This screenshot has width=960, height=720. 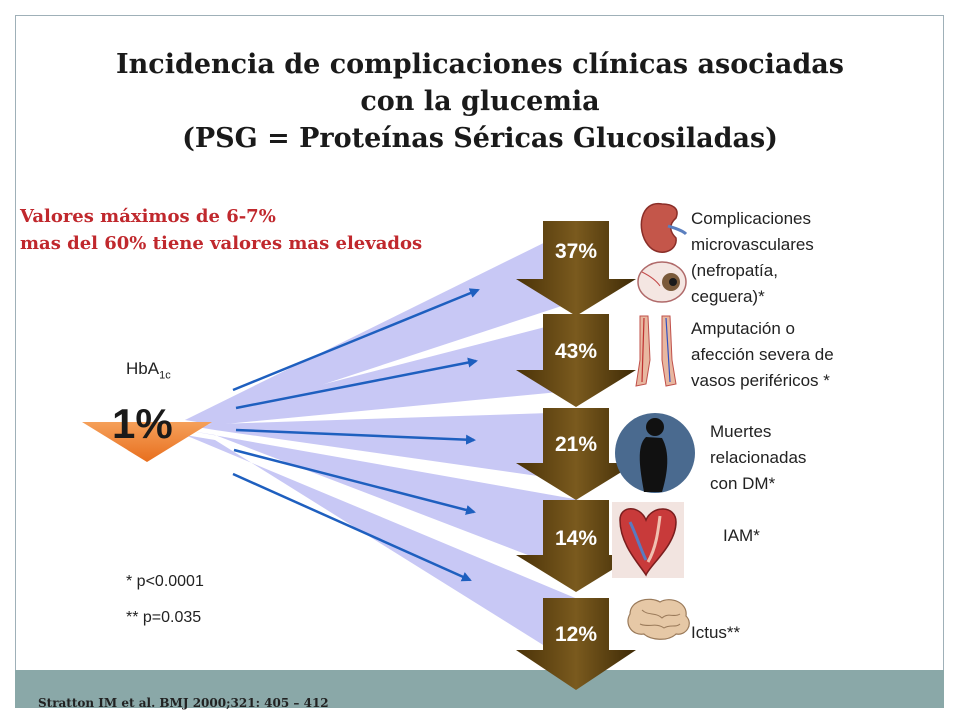 I want to click on outcome-label-3: Muertes relacionadas con DM*, so click(x=758, y=458).